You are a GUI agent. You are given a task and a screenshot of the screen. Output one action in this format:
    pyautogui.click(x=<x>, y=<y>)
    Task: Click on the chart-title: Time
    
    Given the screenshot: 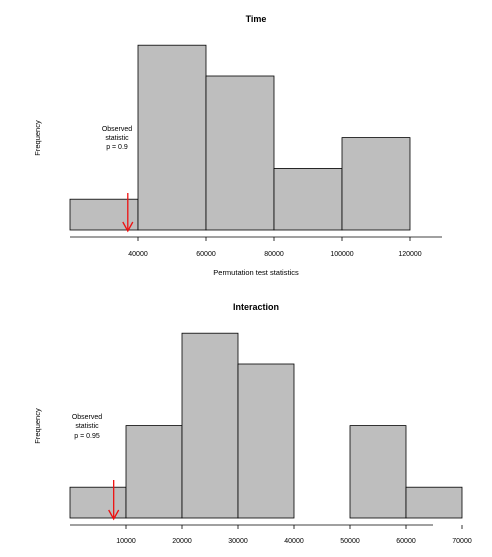 What is the action you would take?
    pyautogui.click(x=256, y=19)
    